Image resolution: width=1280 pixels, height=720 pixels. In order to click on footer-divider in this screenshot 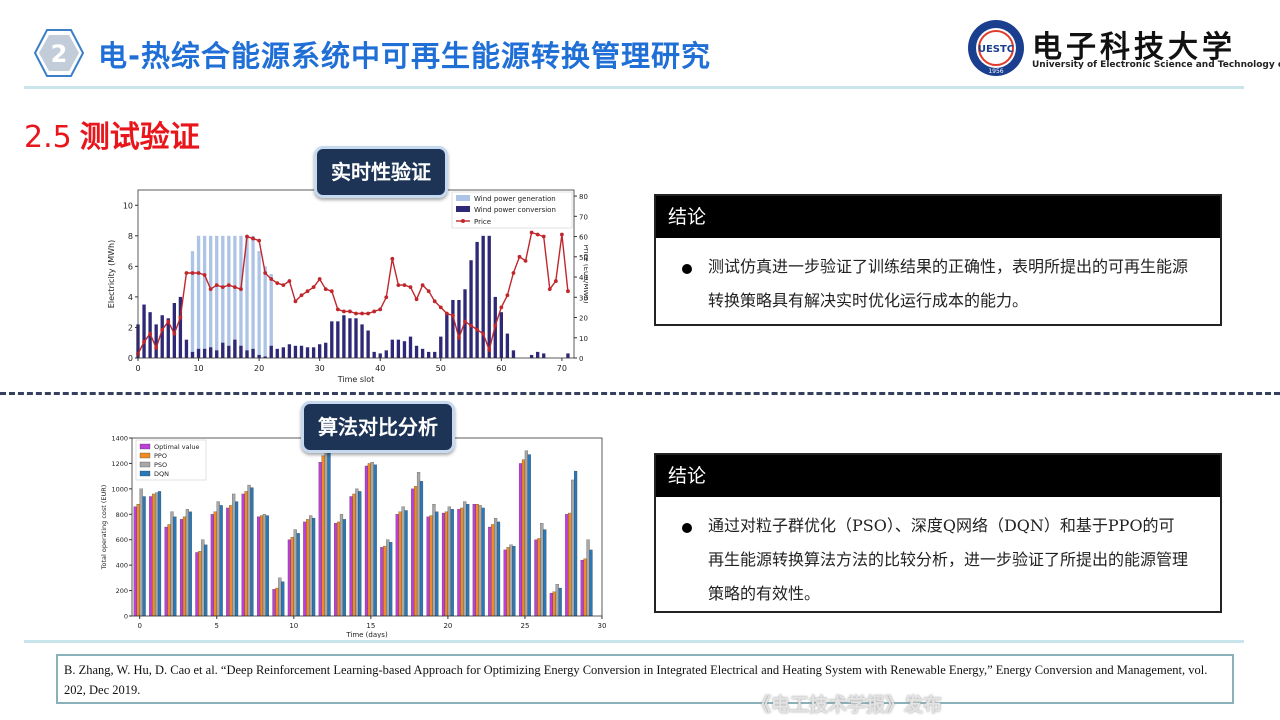, I will do `click(634, 641)`.